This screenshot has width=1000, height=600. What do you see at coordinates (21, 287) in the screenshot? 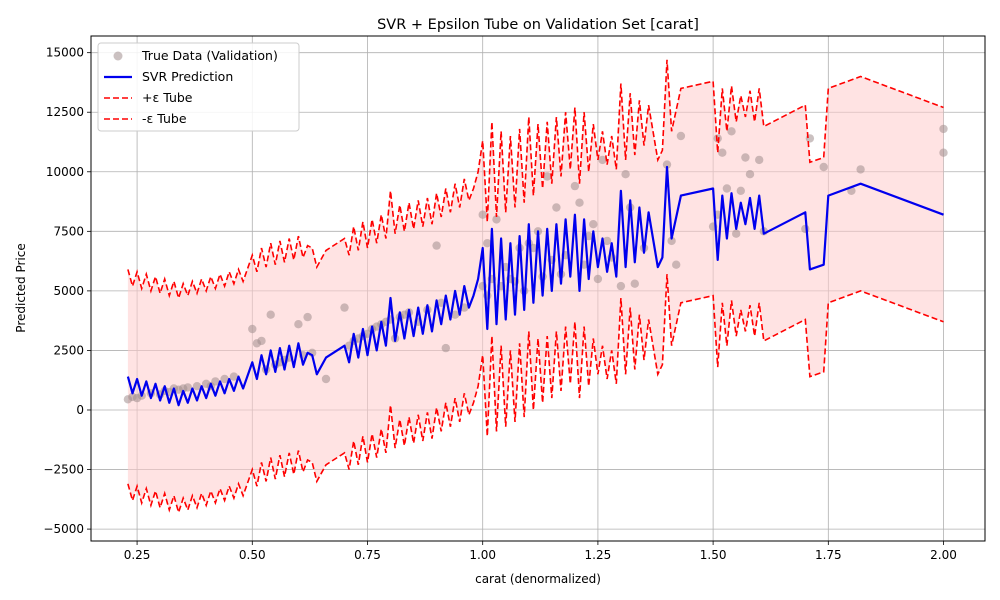
I see `y-axis-label: Predicted Price` at bounding box center [21, 287].